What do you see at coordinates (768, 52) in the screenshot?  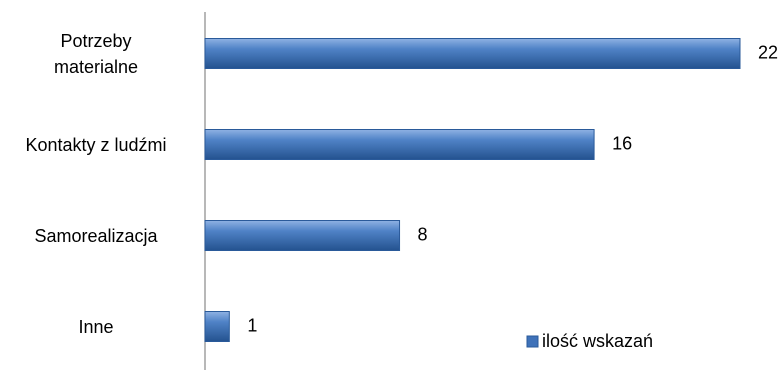 I see `value-label: 22` at bounding box center [768, 52].